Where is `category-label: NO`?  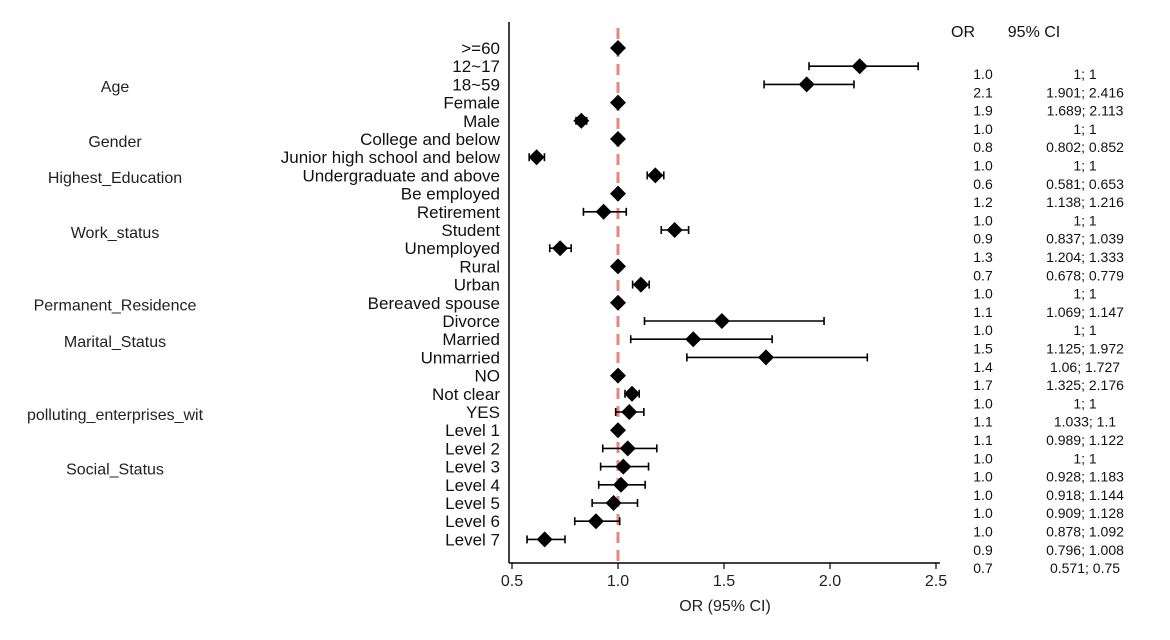 category-label: NO is located at coordinates (488, 376).